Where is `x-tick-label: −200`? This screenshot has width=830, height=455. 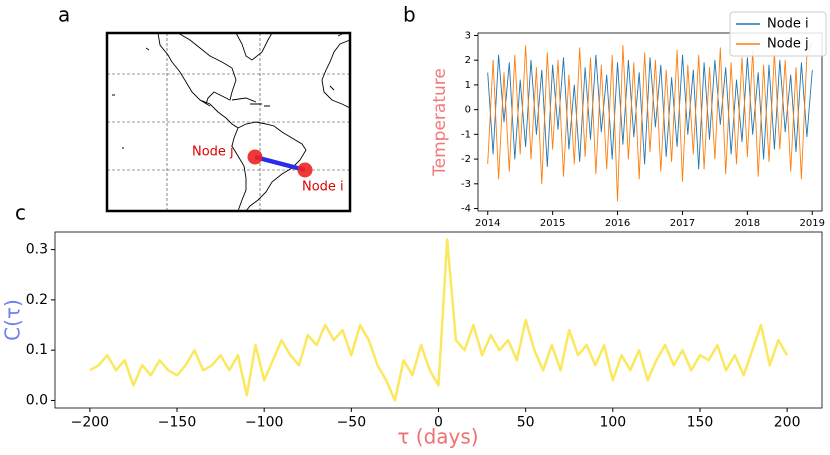 x-tick-label: −200 is located at coordinates (90, 422).